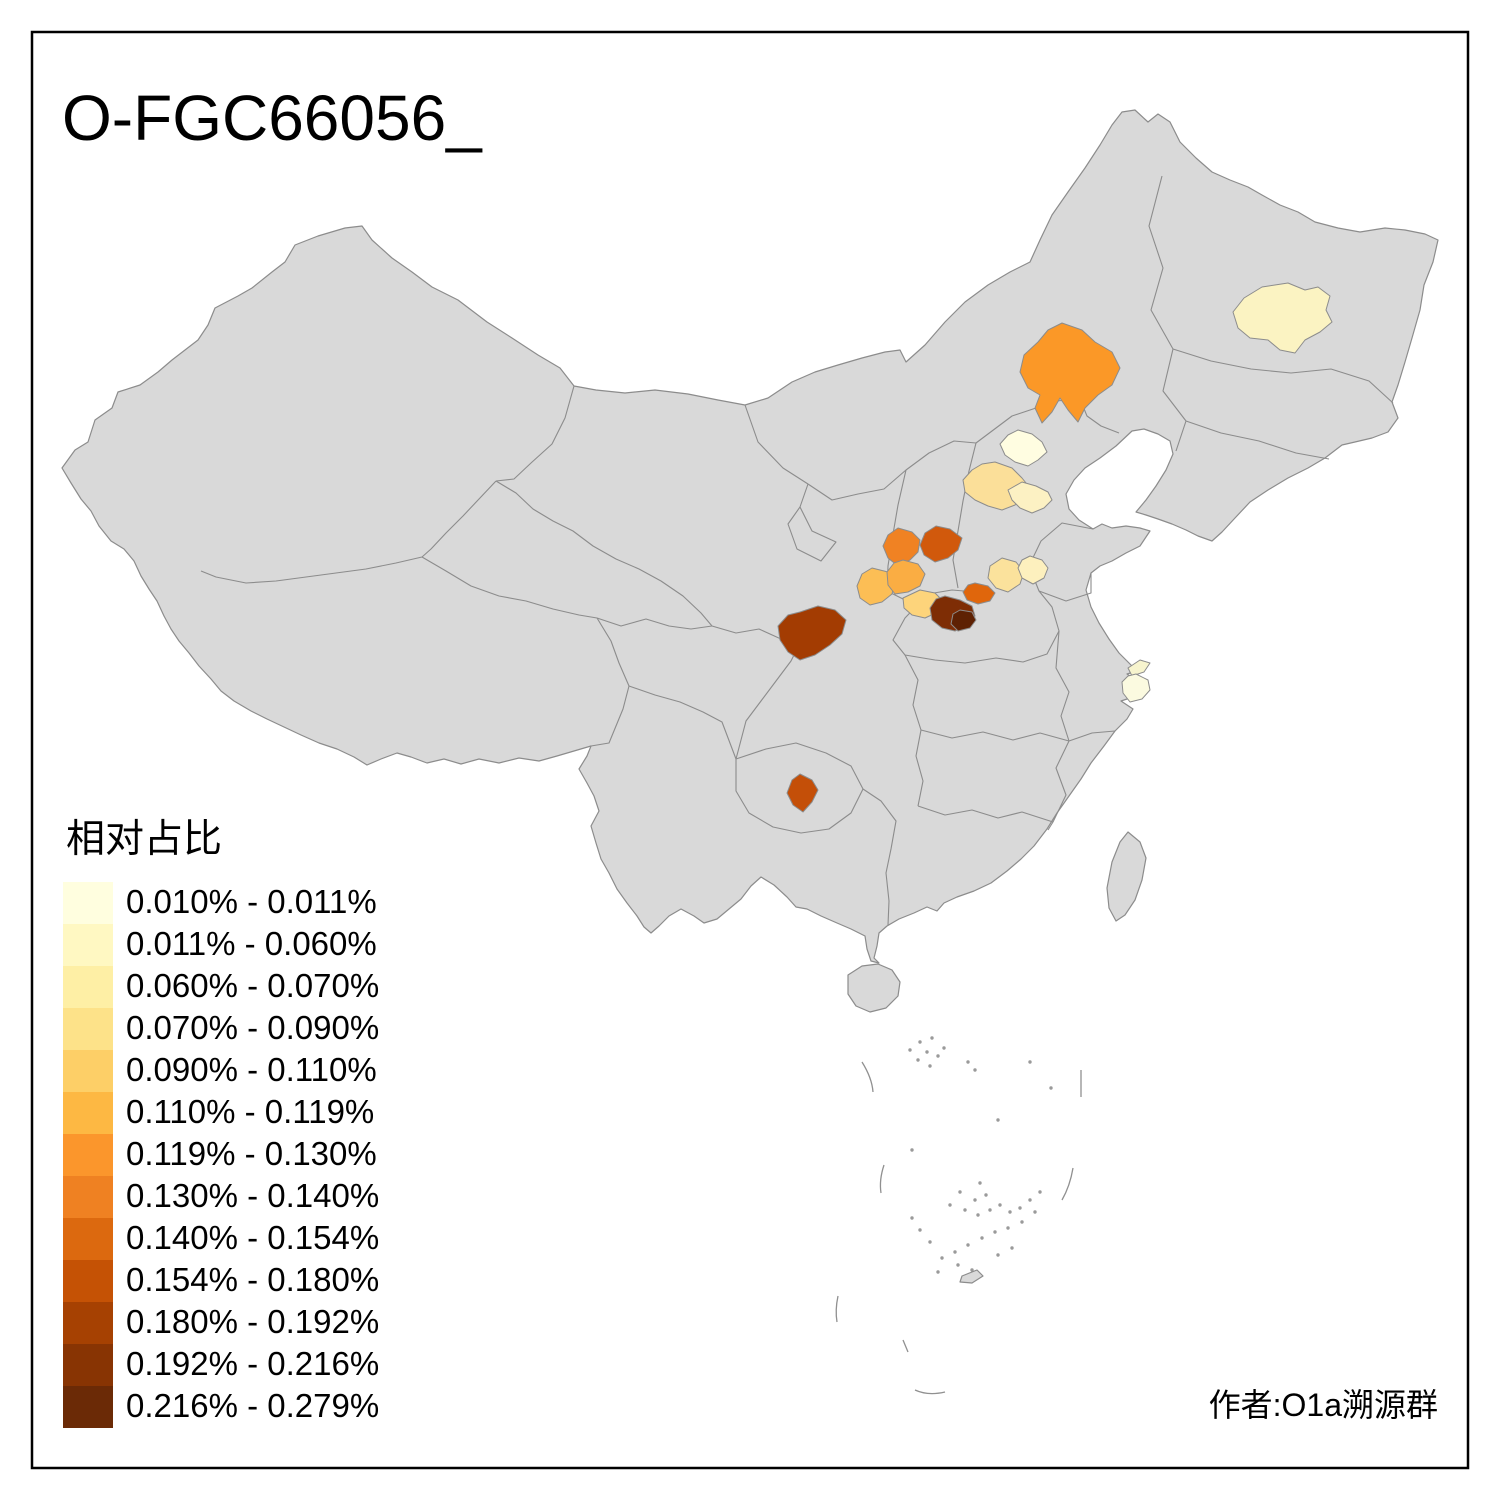  What do you see at coordinates (251, 943) in the screenshot?
I see `legend-label-1: 0.011% - 0.060%` at bounding box center [251, 943].